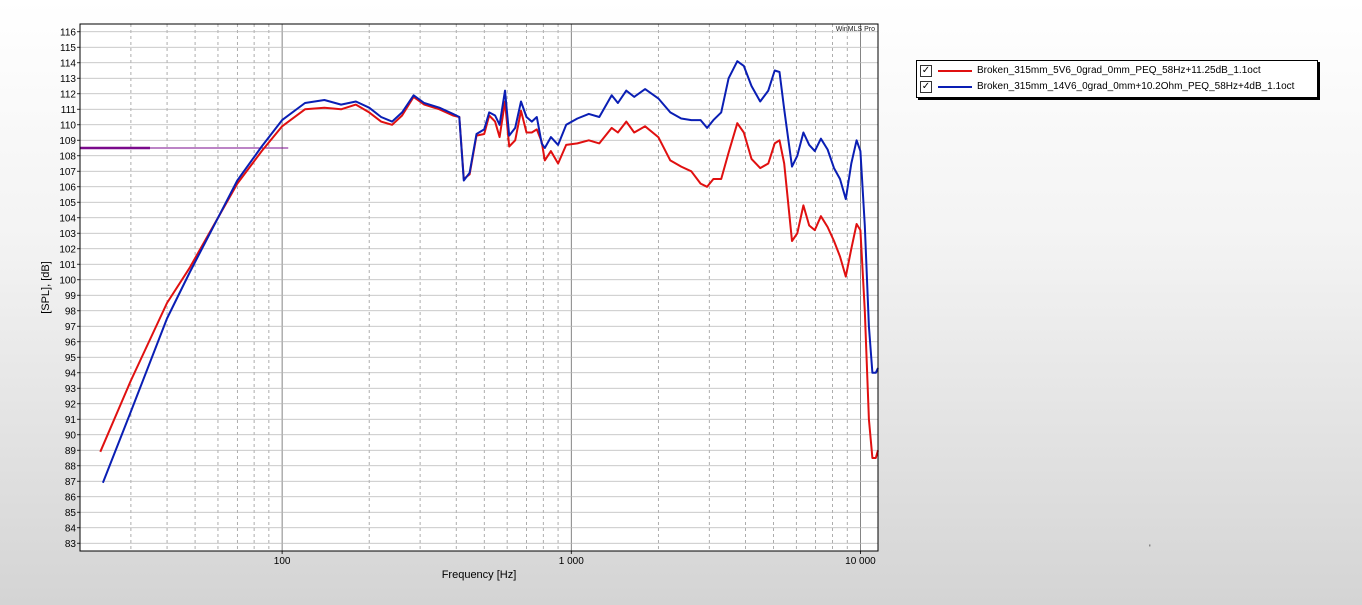 The width and height of the screenshot is (1362, 605). What do you see at coordinates (67, 141) in the screenshot?
I see `y-tick-label: 109` at bounding box center [67, 141].